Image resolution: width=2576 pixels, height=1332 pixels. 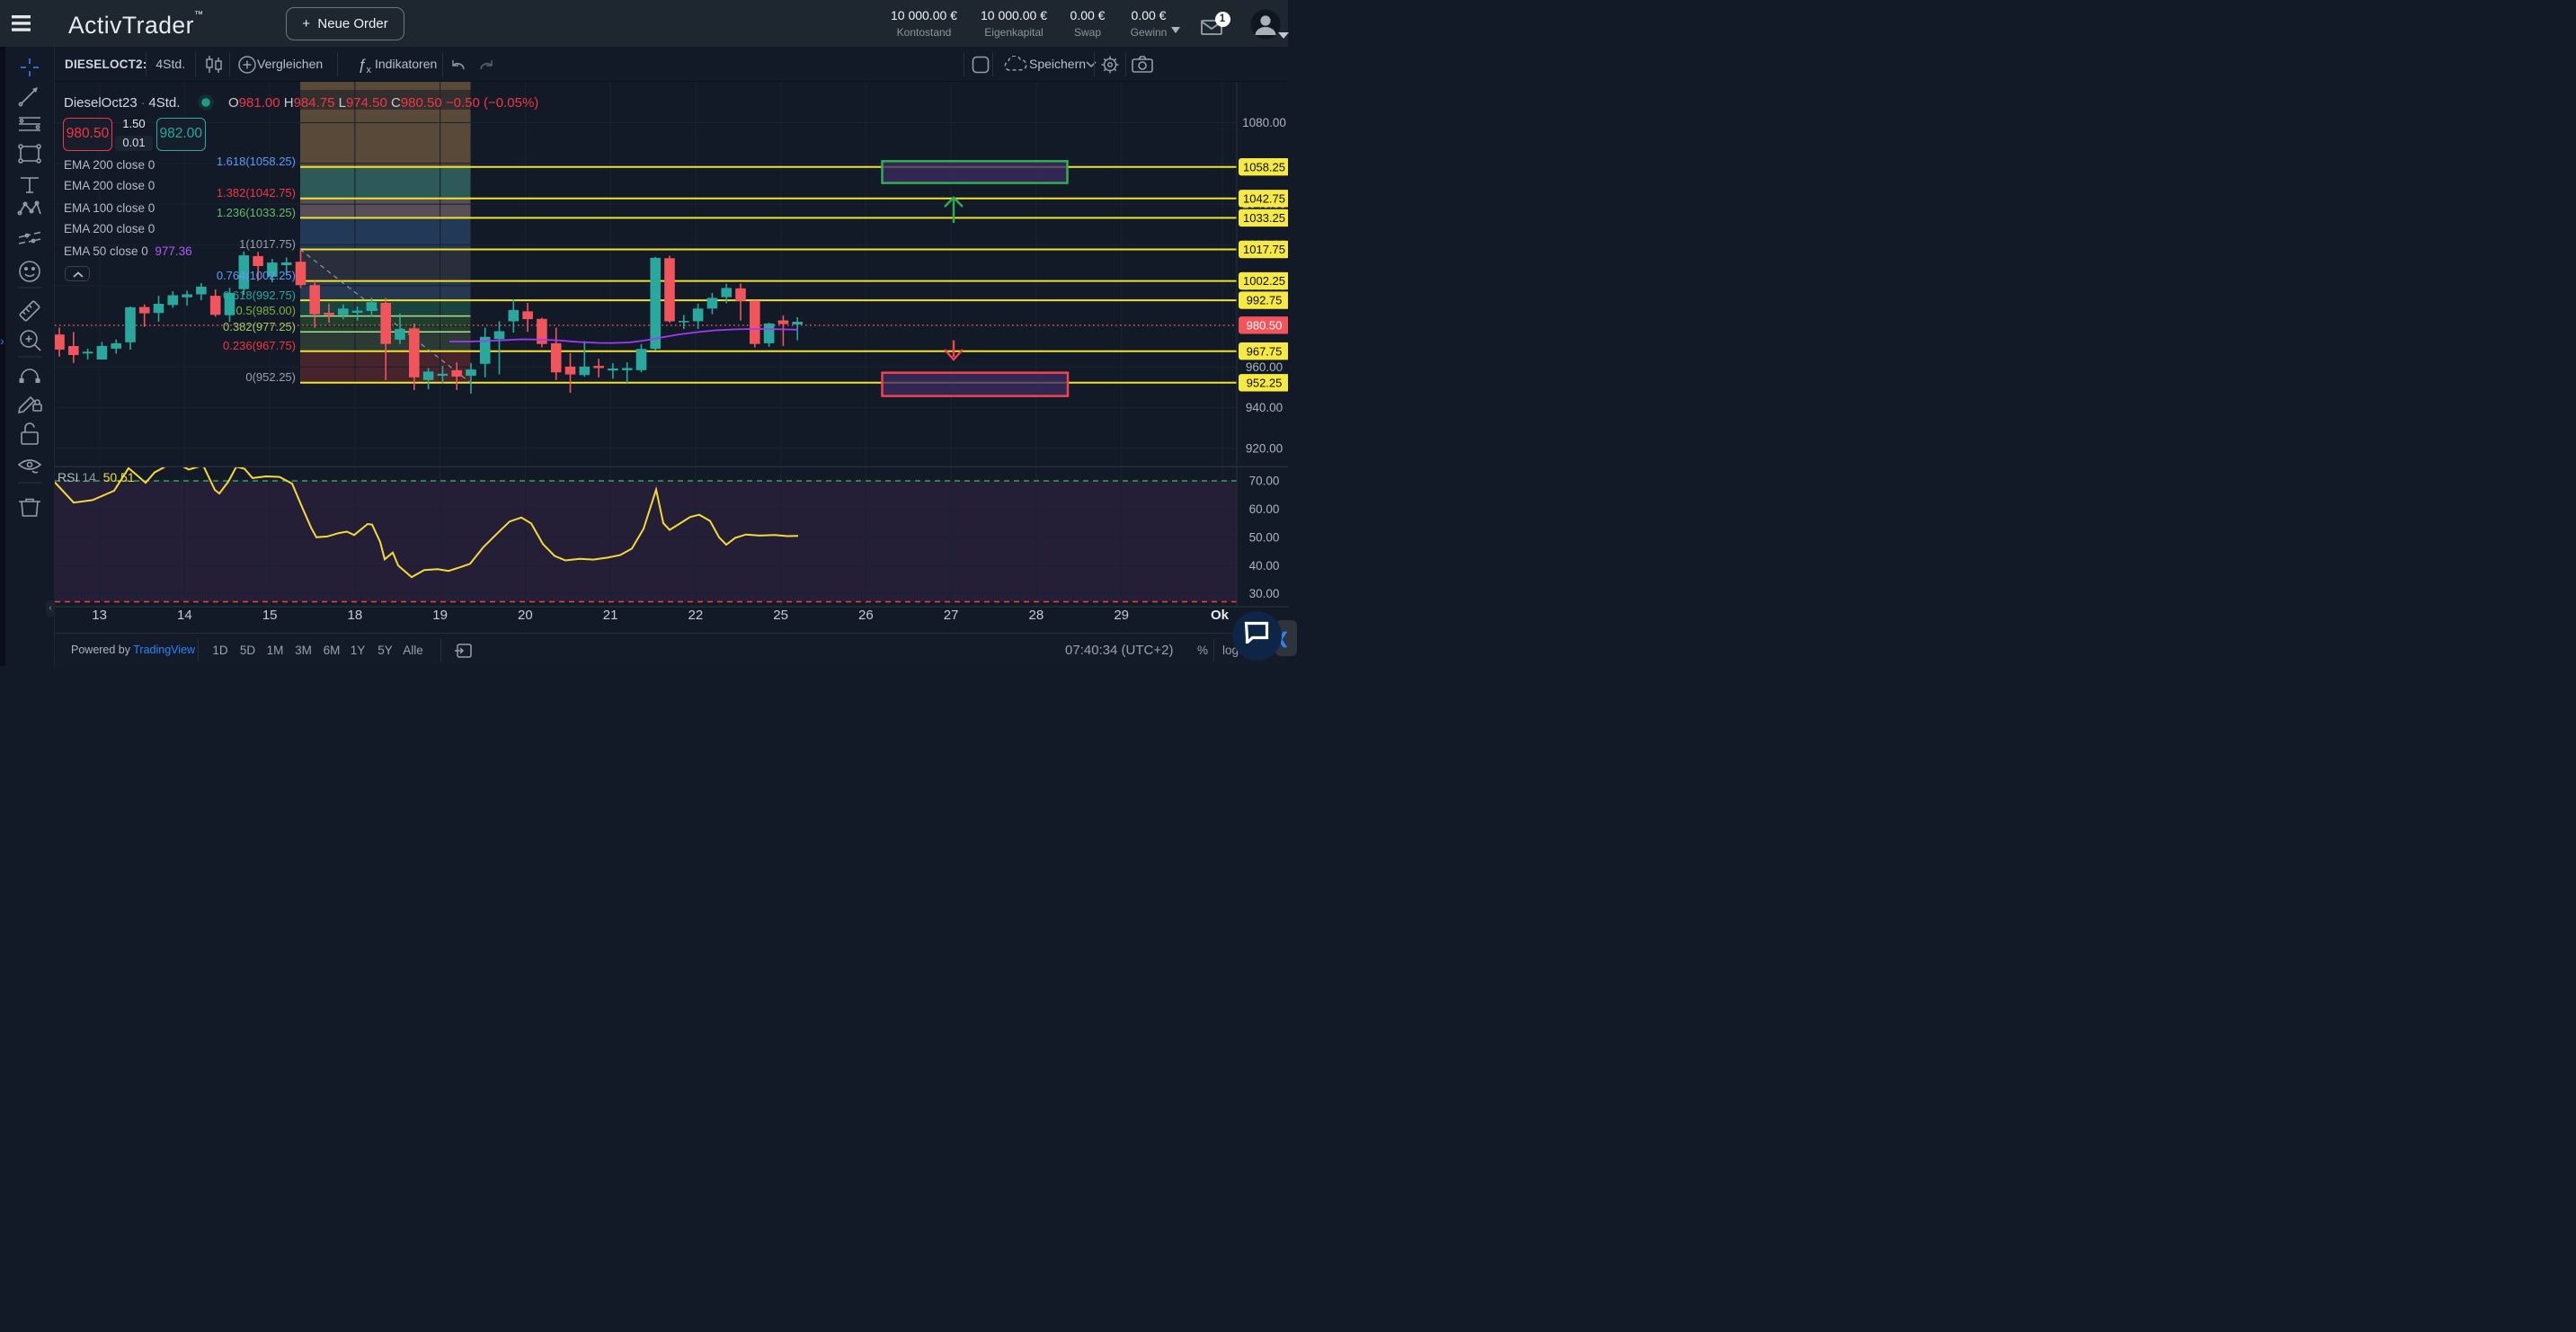 I want to click on svg-text: 920.00, so click(x=1264, y=448).